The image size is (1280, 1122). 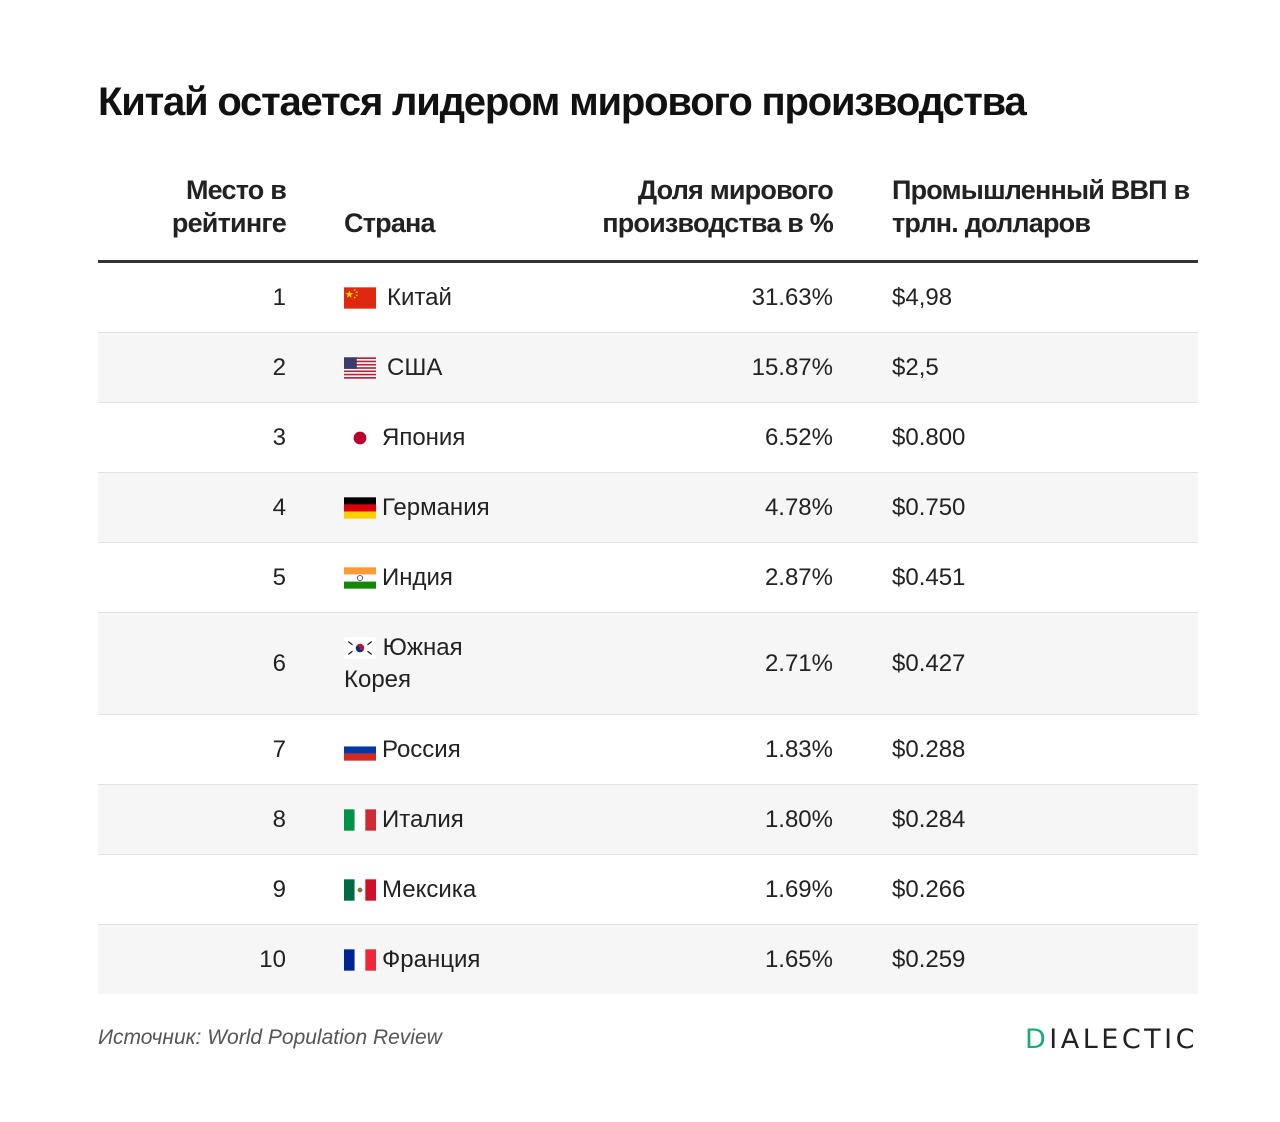 What do you see at coordinates (360, 889) in the screenshot?
I see `mexico-flag-icon` at bounding box center [360, 889].